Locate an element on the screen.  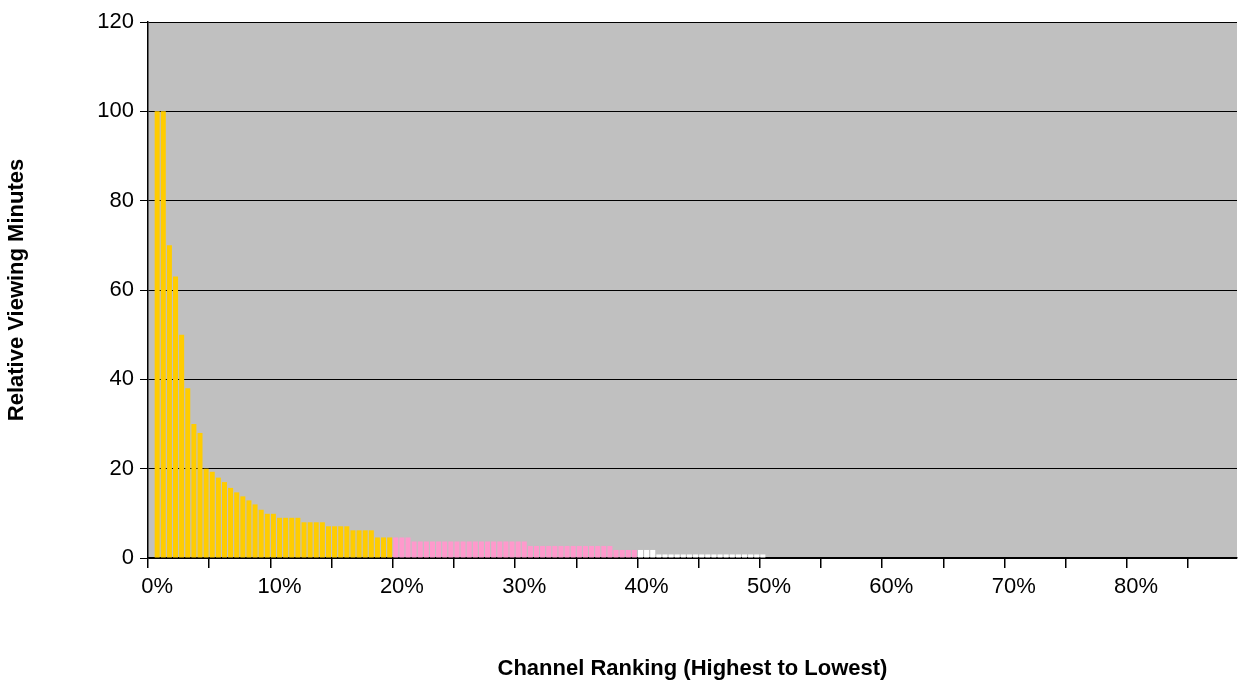
x-tick-label: 60% is located at coordinates (891, 586).